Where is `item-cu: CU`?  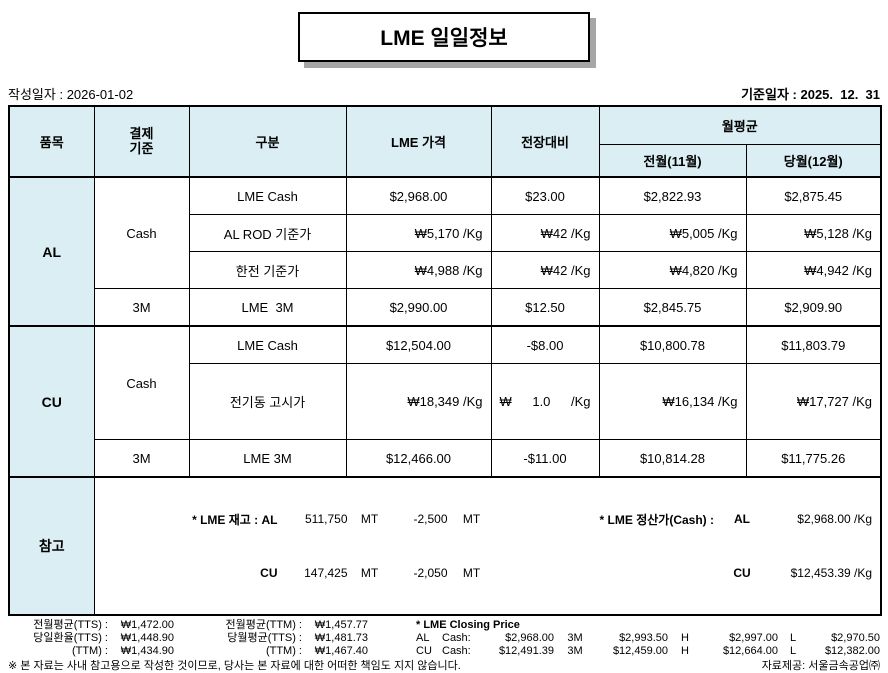
item-cu: CU is located at coordinates (51, 401).